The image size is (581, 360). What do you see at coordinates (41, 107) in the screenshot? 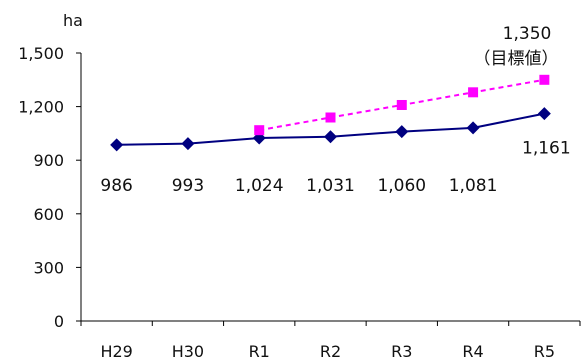
I see `y-tick-label: 1,200` at bounding box center [41, 107].